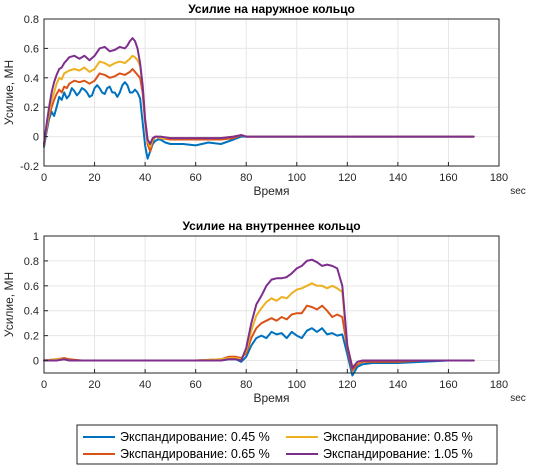 The image size is (538, 469). Describe the element at coordinates (398, 437) in the screenshot. I see `legend-label: Экспандирование: 0.85 %` at that location.